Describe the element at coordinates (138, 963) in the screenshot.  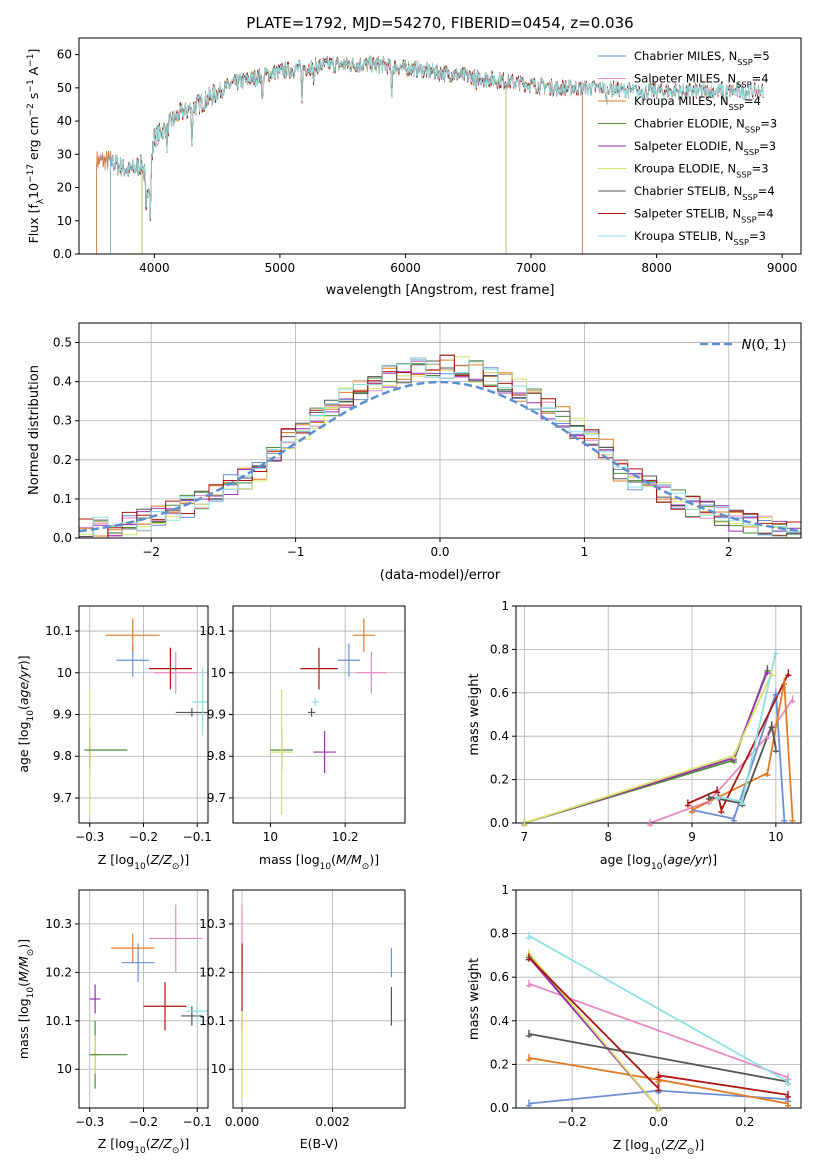
I see `errorbar-chabrier_miles` at that location.